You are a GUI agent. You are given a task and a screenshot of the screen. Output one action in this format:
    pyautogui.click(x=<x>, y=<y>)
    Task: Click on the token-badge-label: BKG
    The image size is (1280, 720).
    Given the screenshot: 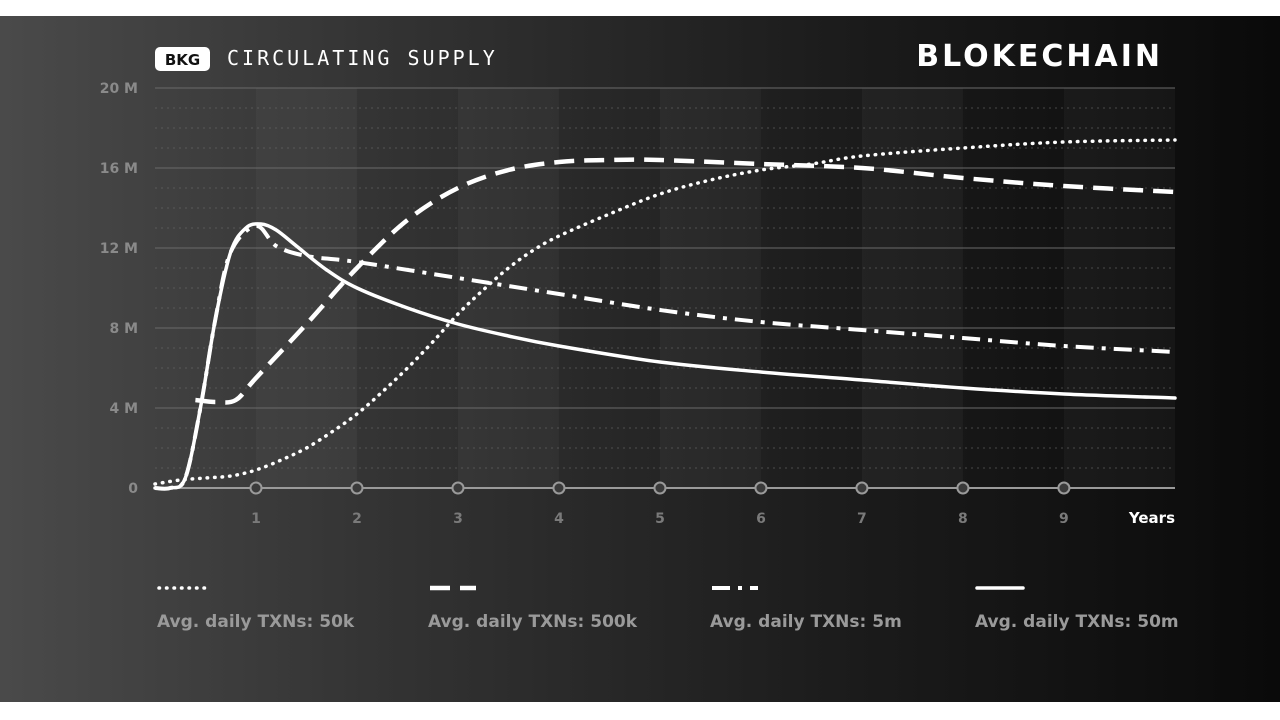 What is the action you would take?
    pyautogui.click(x=182, y=60)
    